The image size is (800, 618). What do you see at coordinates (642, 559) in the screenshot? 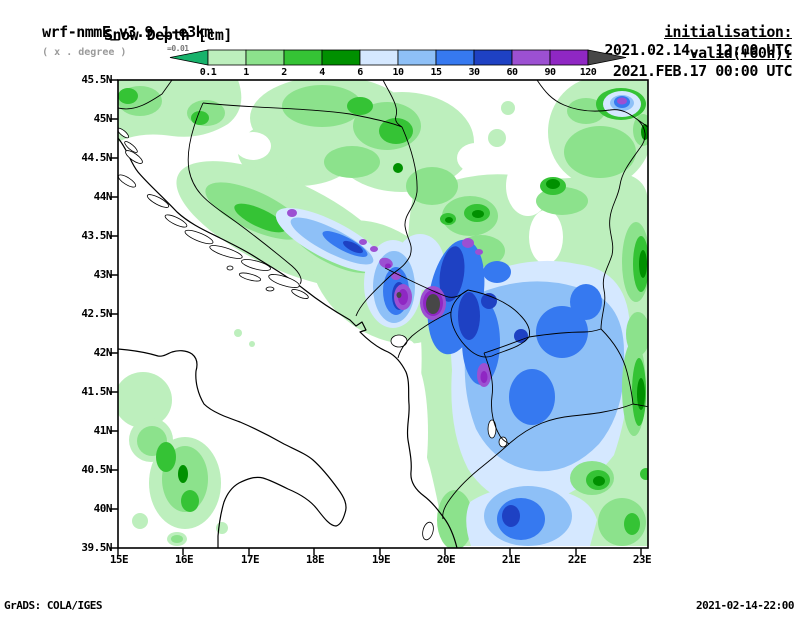
I see `lon-label: 23E` at bounding box center [642, 559].